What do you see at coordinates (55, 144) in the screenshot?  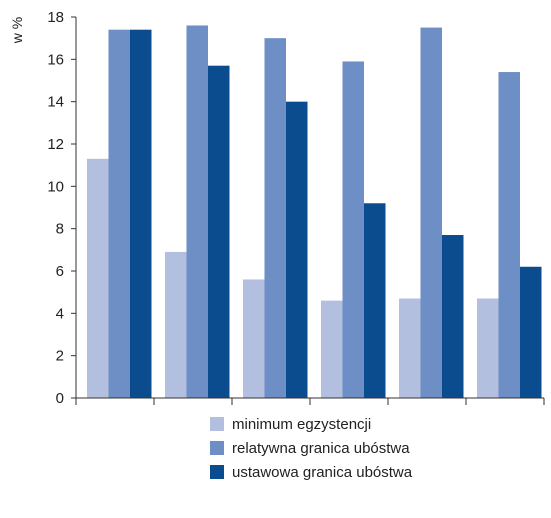 I see `y-tick-label-12: 12` at bounding box center [55, 144].